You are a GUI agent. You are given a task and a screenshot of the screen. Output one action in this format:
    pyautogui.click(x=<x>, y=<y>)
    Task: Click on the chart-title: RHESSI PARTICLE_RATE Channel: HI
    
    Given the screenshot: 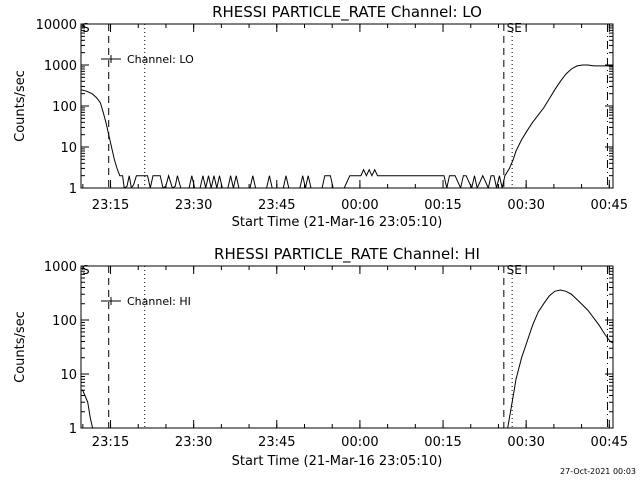 What is the action you would take?
    pyautogui.click(x=347, y=254)
    